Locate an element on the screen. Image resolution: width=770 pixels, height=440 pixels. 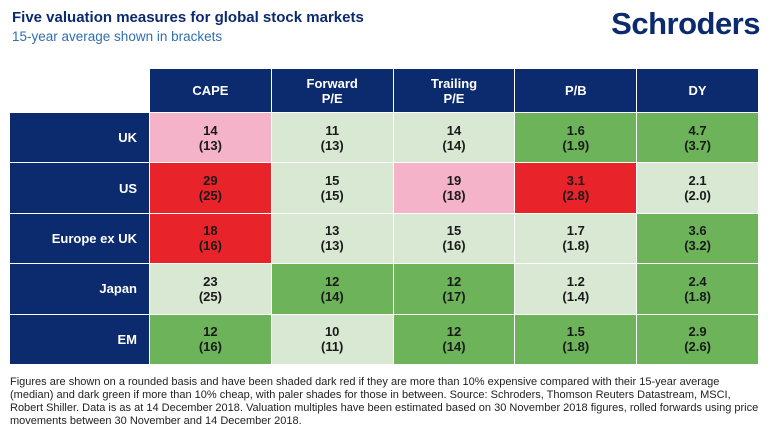
current-value: 2.1 is located at coordinates (697, 181).